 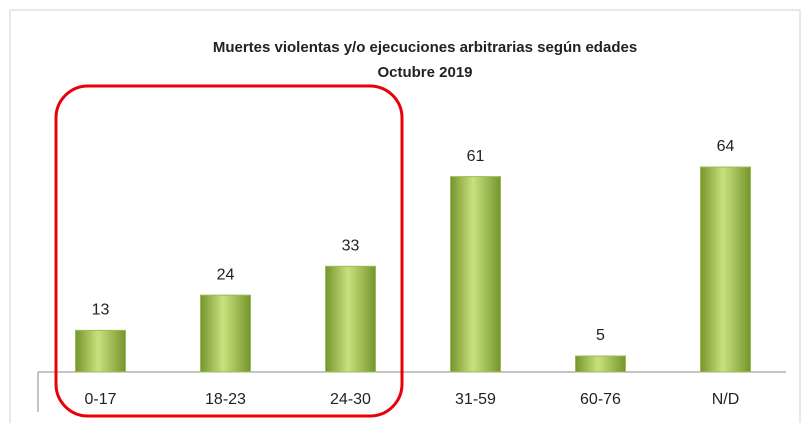 What do you see at coordinates (225, 399) in the screenshot?
I see `x-tick-label: 18-23` at bounding box center [225, 399].